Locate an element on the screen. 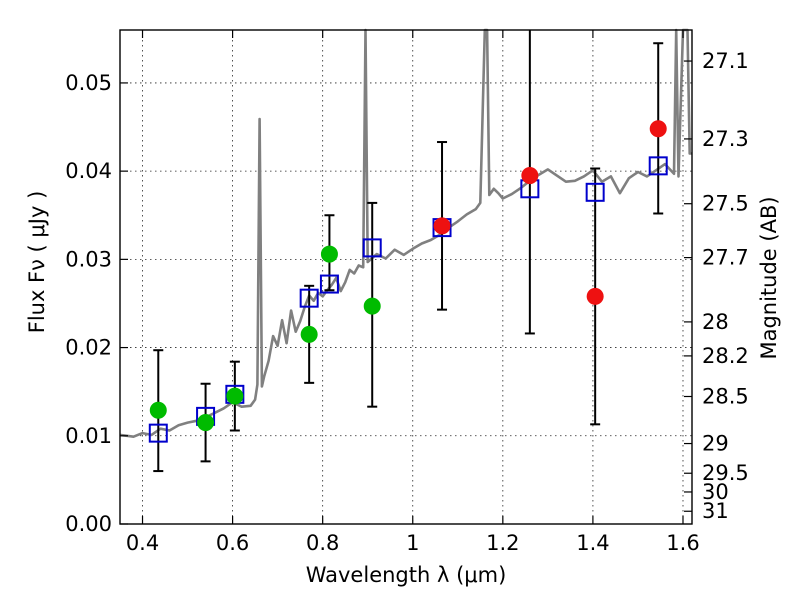 Image resolution: width=800 pixels, height=600 pixels. magnitude-tick-label: 28.2 is located at coordinates (725, 356).